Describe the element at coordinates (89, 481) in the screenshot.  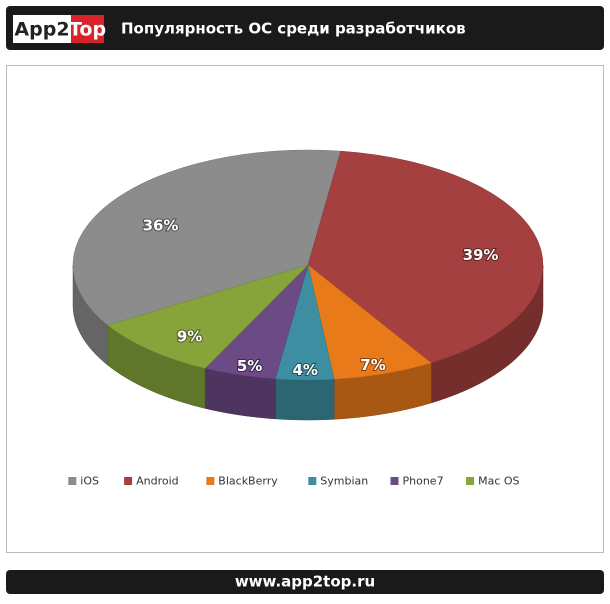
I see `legend-label: iOS` at that location.